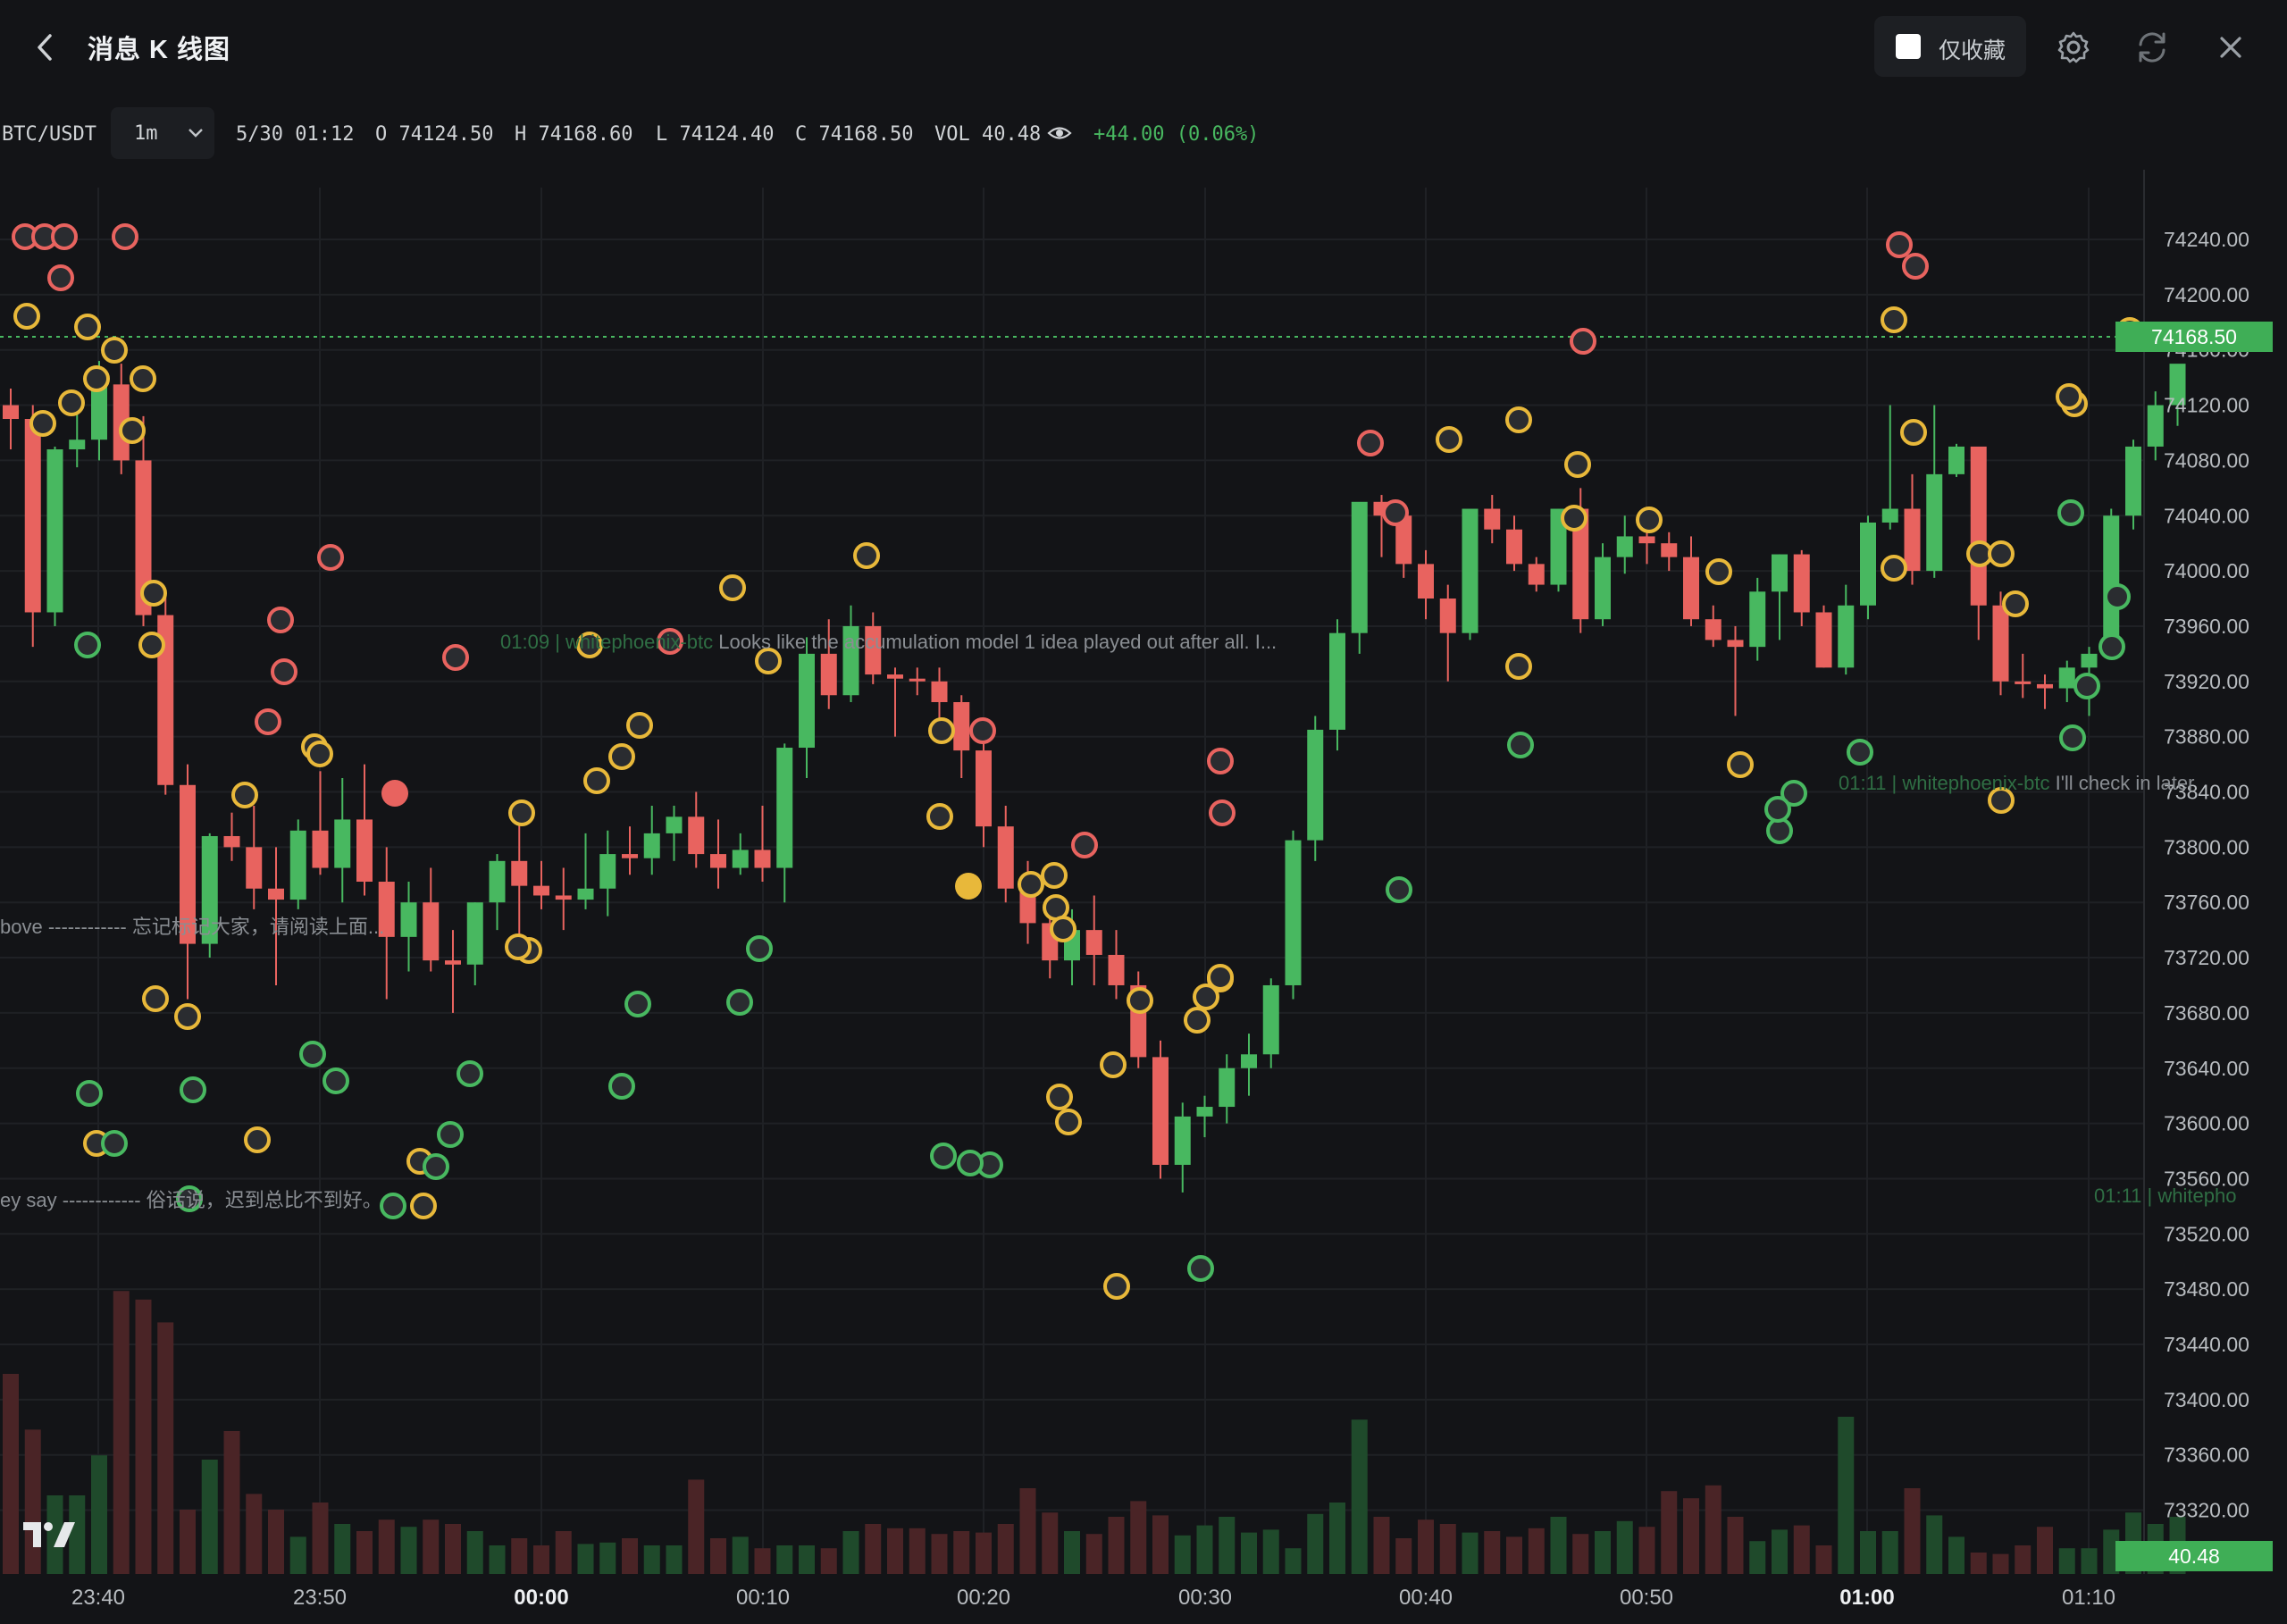 The image size is (2287, 1624). Describe the element at coordinates (44, 48) in the screenshot. I see `back-button` at that location.